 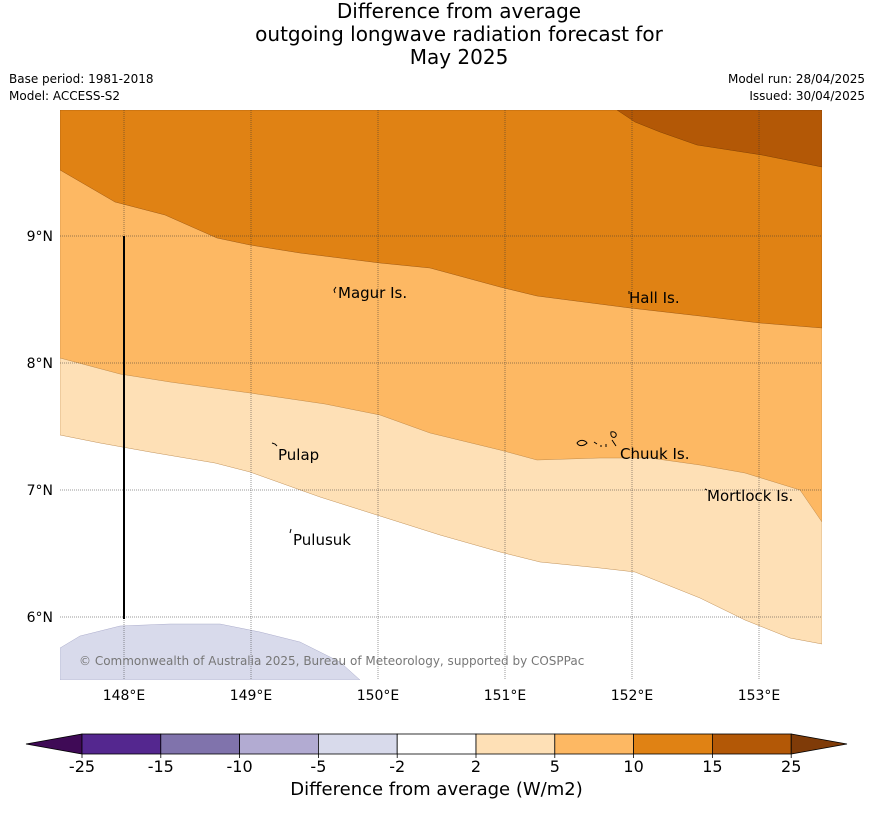 What do you see at coordinates (706, 489) in the screenshot?
I see `mortlock-island-outline` at bounding box center [706, 489].